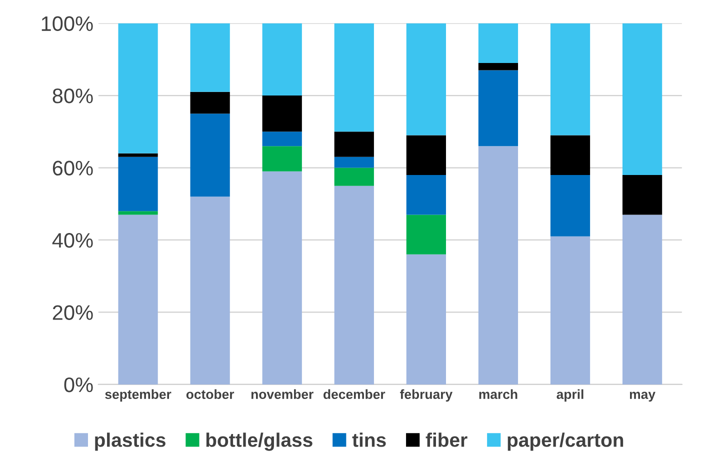 Image resolution: width=703 pixels, height=466 pixels. What do you see at coordinates (78, 384) in the screenshot?
I see `y-tick-label: 0%` at bounding box center [78, 384].